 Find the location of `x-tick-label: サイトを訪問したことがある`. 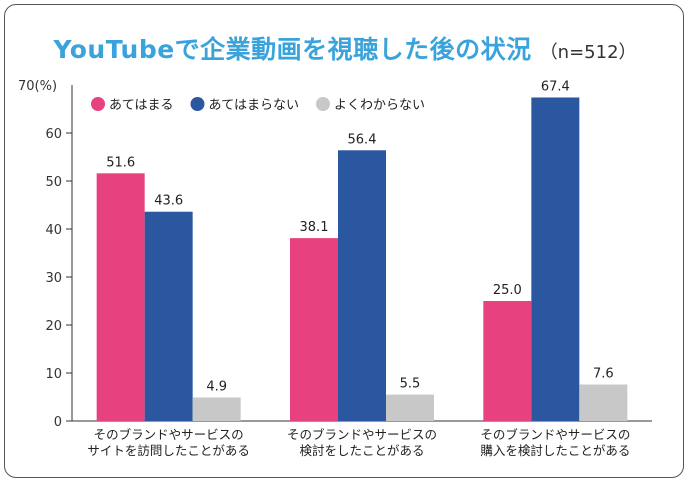

x-tick-label: サイトを訪問したことがある is located at coordinates (168, 450).